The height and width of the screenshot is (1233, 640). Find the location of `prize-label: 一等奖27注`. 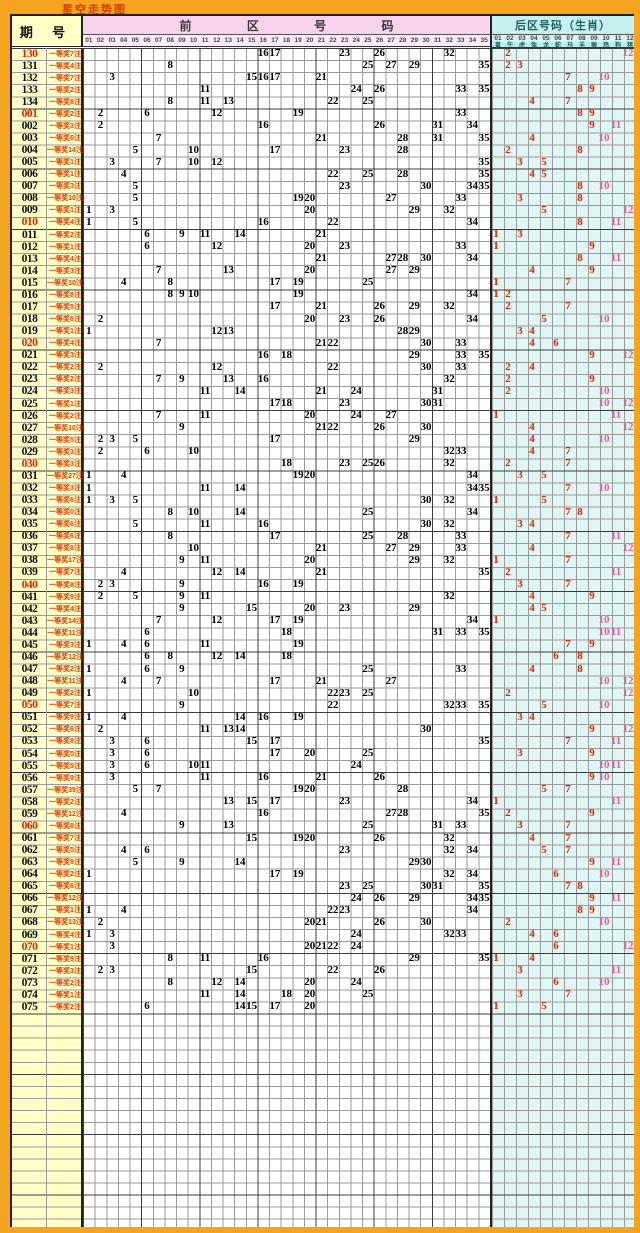

prize-label: 一等奖27注 is located at coordinates (65, 476).